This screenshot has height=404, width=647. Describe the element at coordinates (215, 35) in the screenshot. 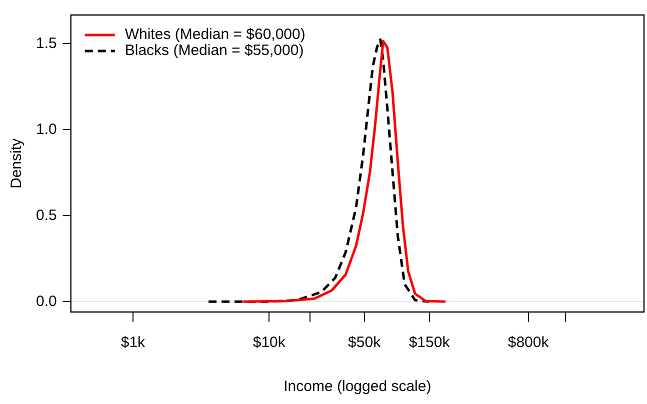

I see `legend-label: Whites (Median = $60,000)` at that location.